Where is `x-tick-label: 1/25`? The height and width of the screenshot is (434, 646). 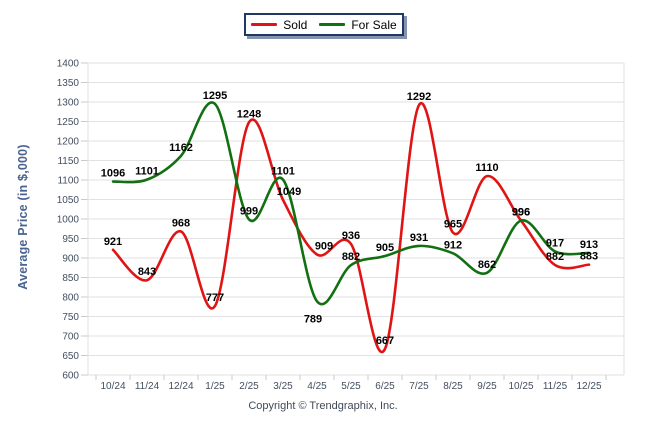
x-tick-label: 1/25 is located at coordinates (215, 386).